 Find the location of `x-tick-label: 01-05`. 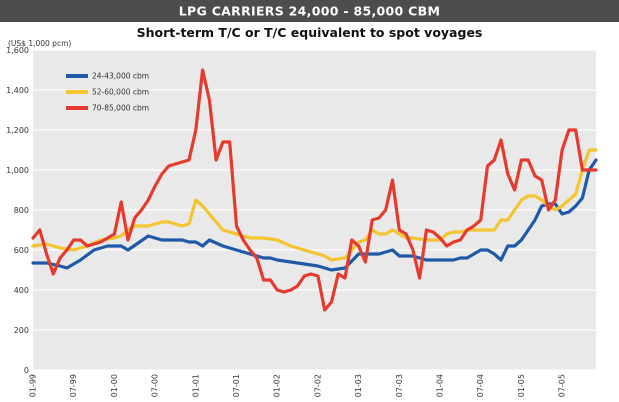

x-tick-label: 01-05 is located at coordinates (521, 385).